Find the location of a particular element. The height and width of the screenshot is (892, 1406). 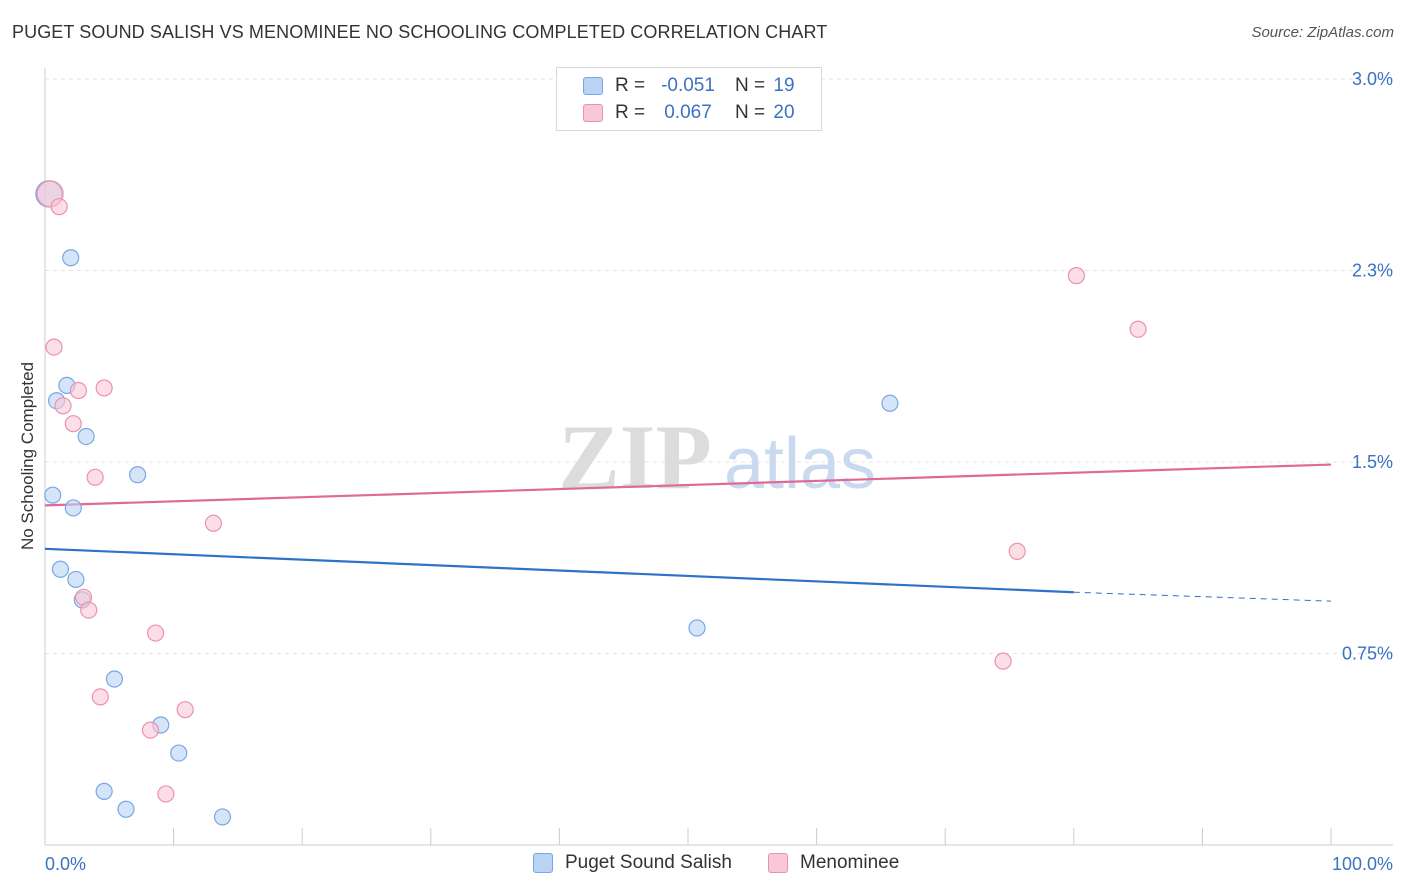

bottom-legend-swatch-menominee is located at coordinates (778, 863).